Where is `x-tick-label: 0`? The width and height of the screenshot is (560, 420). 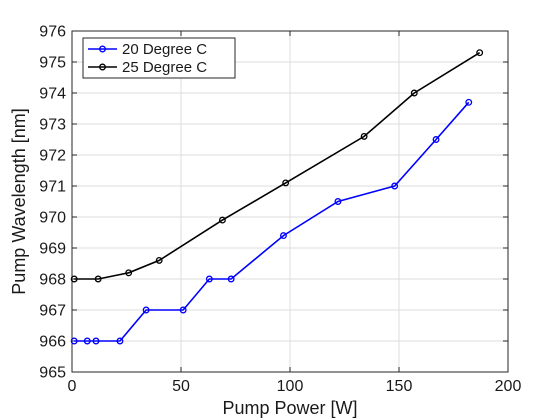
x-tick-label: 0 is located at coordinates (72, 386).